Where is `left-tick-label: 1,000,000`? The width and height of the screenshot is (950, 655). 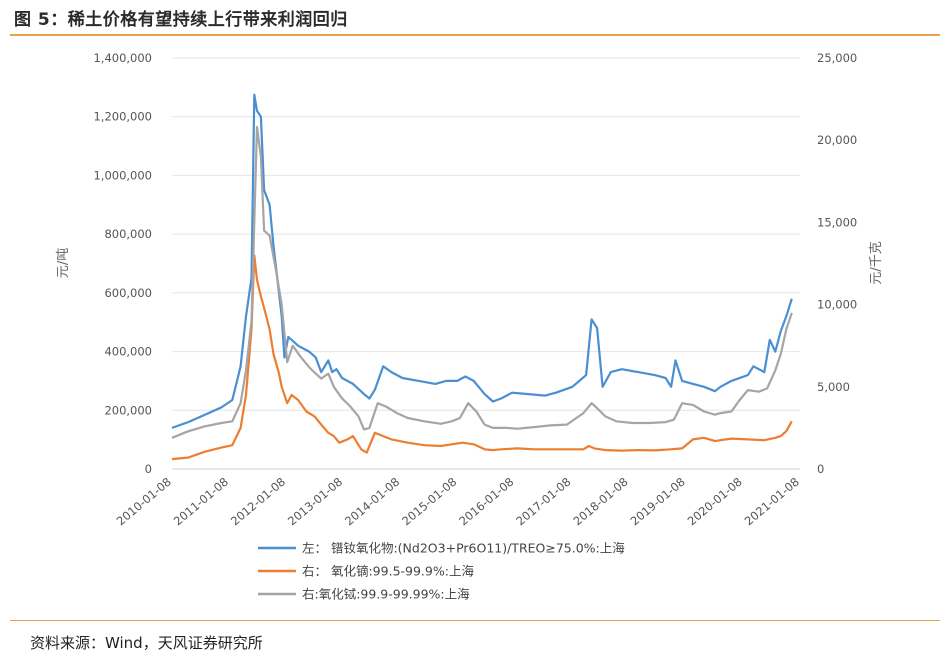 left-tick-label: 1,000,000 is located at coordinates (122, 175).